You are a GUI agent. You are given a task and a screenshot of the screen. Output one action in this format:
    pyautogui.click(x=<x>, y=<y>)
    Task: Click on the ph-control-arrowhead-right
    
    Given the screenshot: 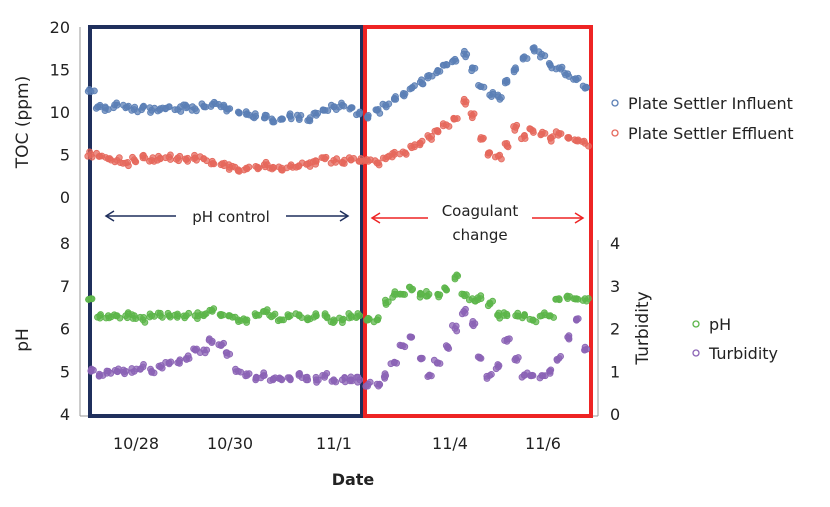 What is the action you would take?
    pyautogui.click(x=344, y=216)
    